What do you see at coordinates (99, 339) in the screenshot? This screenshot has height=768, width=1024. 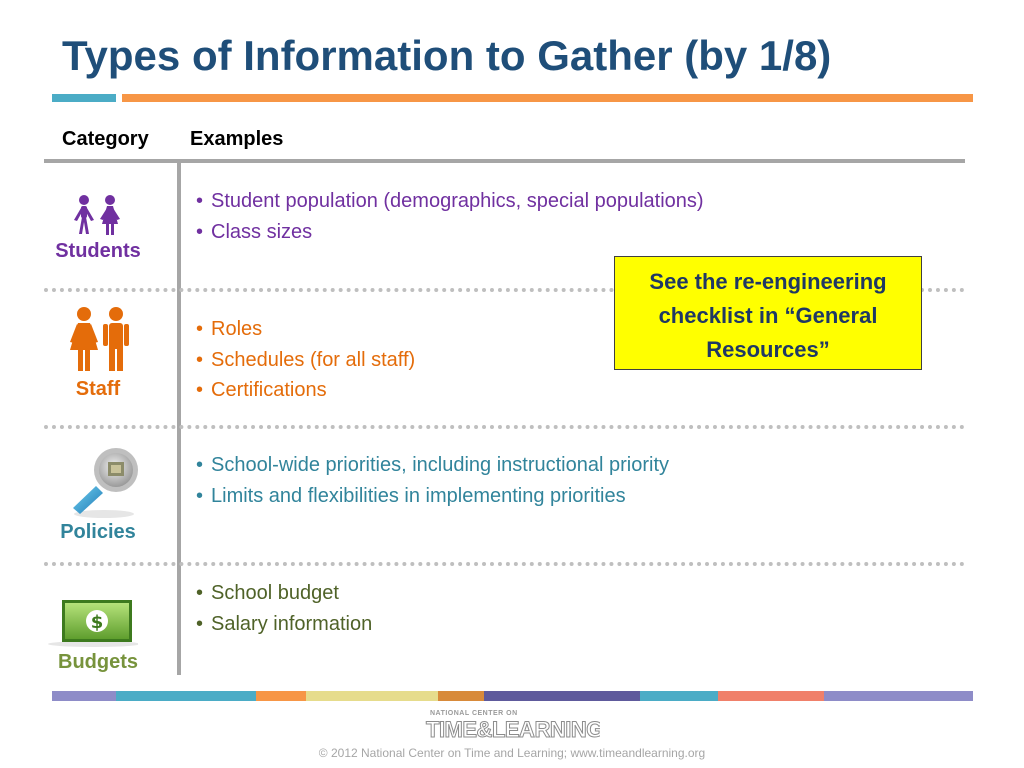 I see `staff-icon` at bounding box center [99, 339].